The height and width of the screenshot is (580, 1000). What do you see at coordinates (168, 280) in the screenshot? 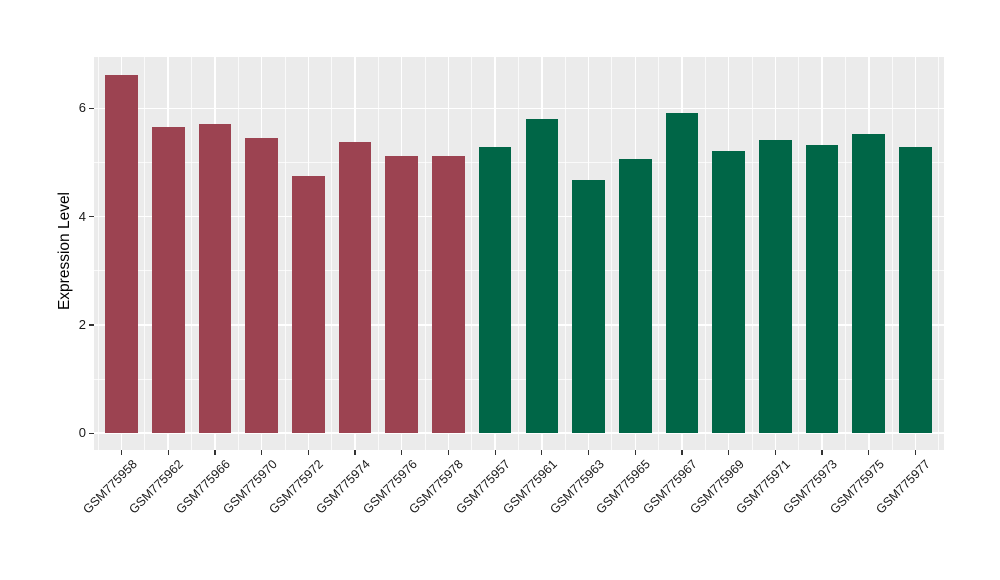
I see `bar-GSM775962` at bounding box center [168, 280].